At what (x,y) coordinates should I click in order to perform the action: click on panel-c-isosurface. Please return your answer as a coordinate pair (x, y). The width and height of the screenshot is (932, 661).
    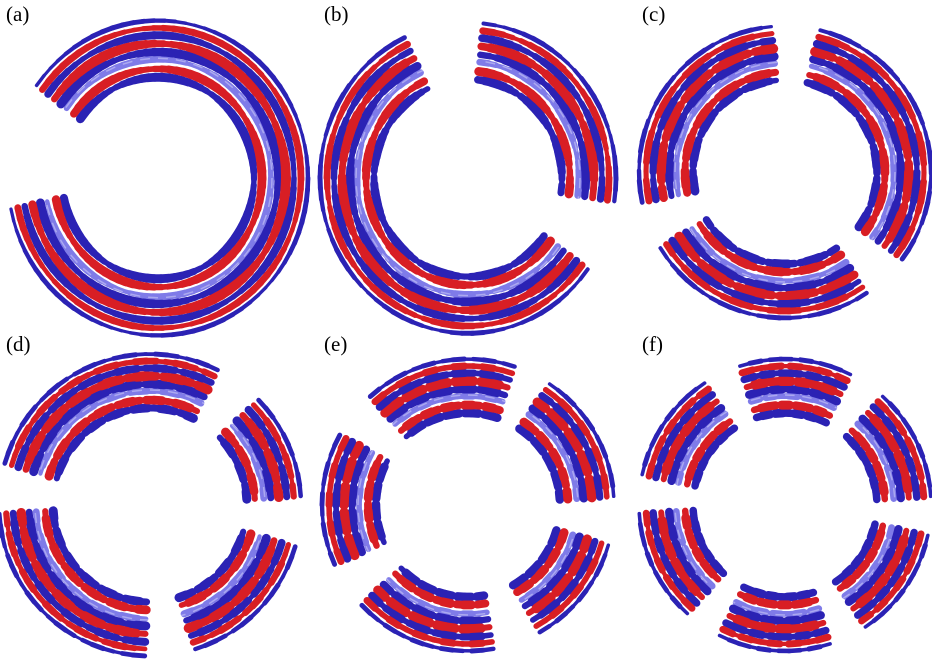
    Looking at the image, I should click on (784, 172).